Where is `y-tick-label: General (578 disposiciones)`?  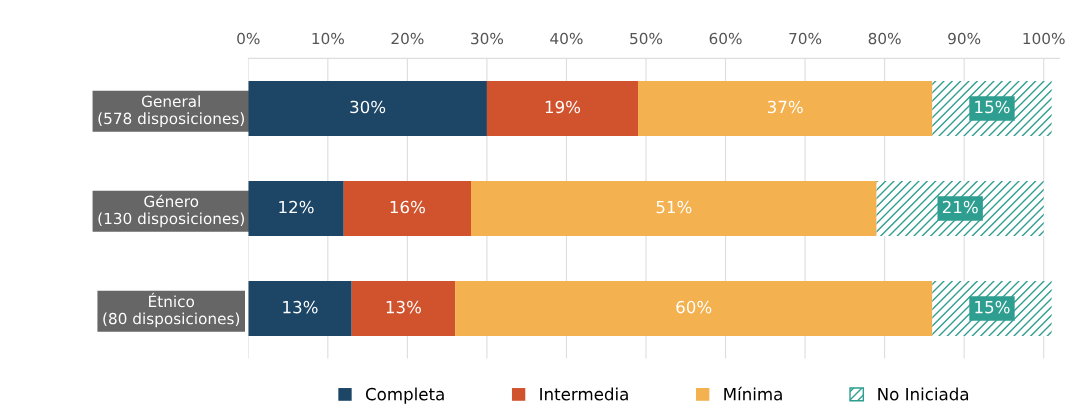 y-tick-label: General (578 disposiciones) is located at coordinates (171, 111).